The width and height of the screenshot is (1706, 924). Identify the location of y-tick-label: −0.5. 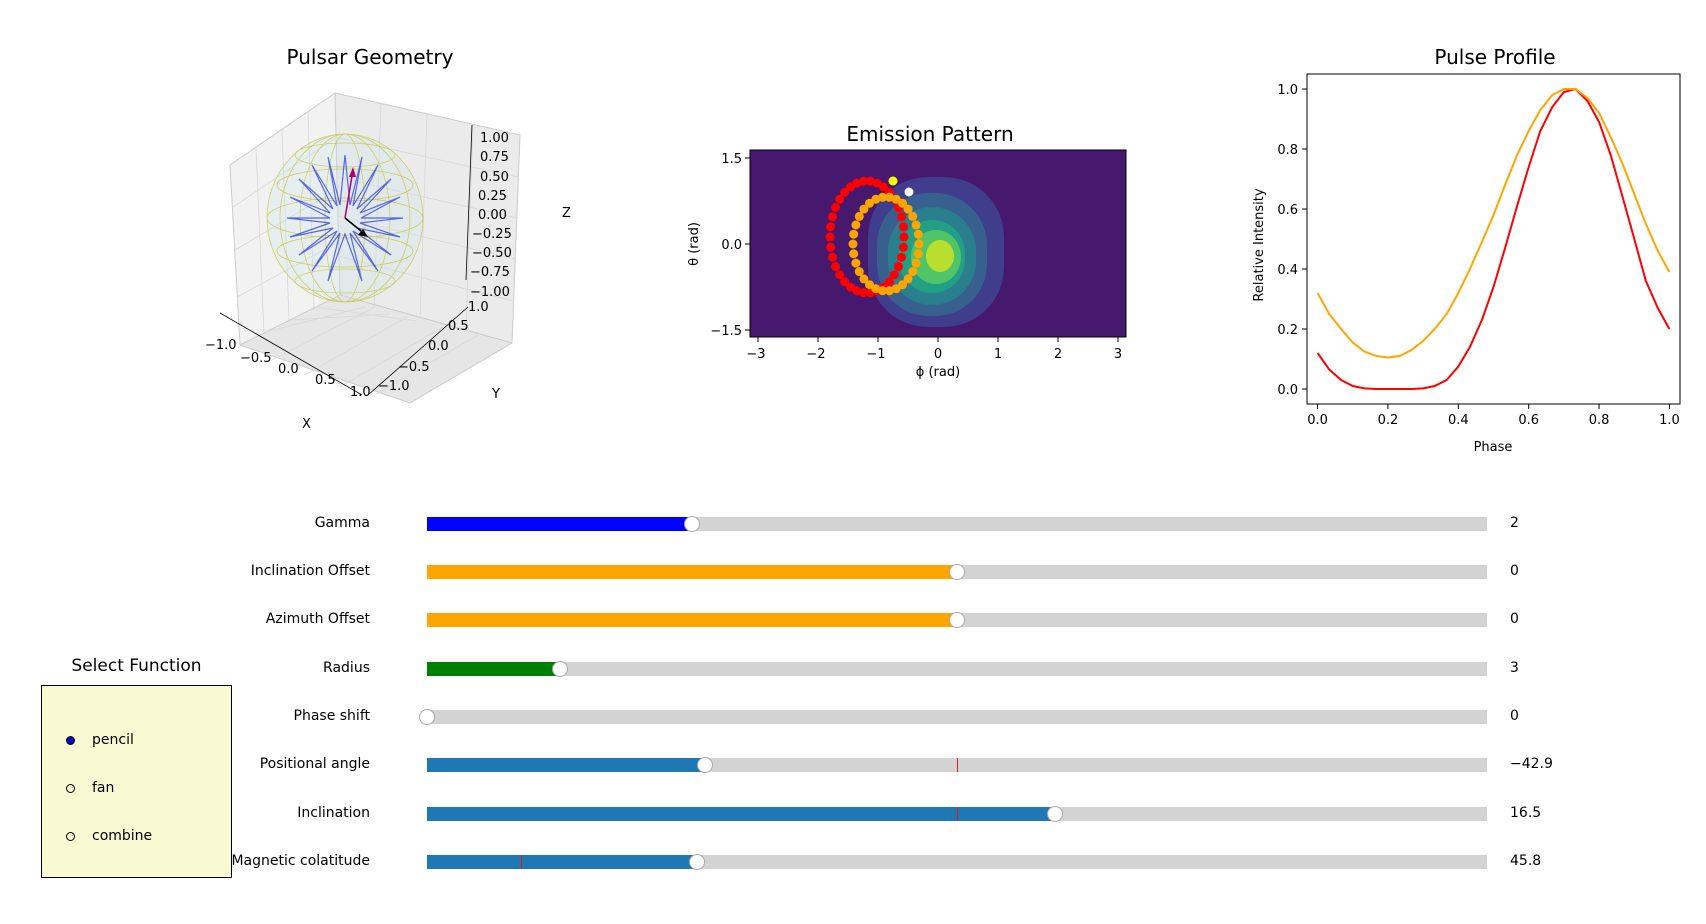
(414, 367).